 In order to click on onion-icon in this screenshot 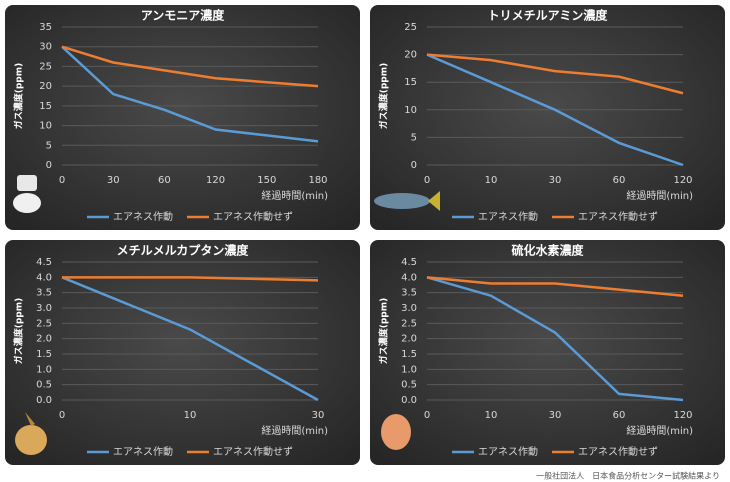, I will do `click(31, 440)`.